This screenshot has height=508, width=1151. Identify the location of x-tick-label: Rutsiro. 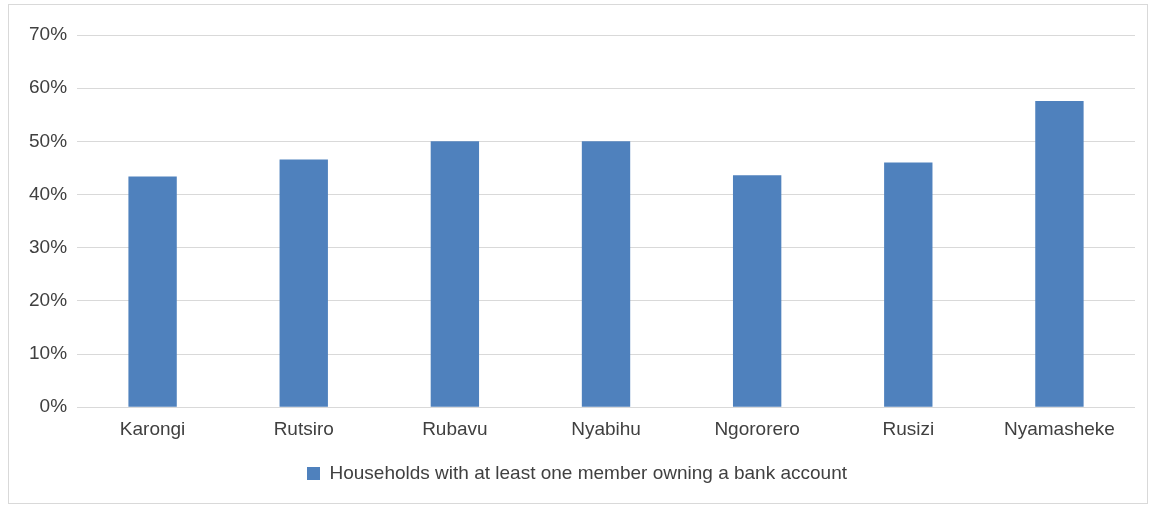
(303, 428).